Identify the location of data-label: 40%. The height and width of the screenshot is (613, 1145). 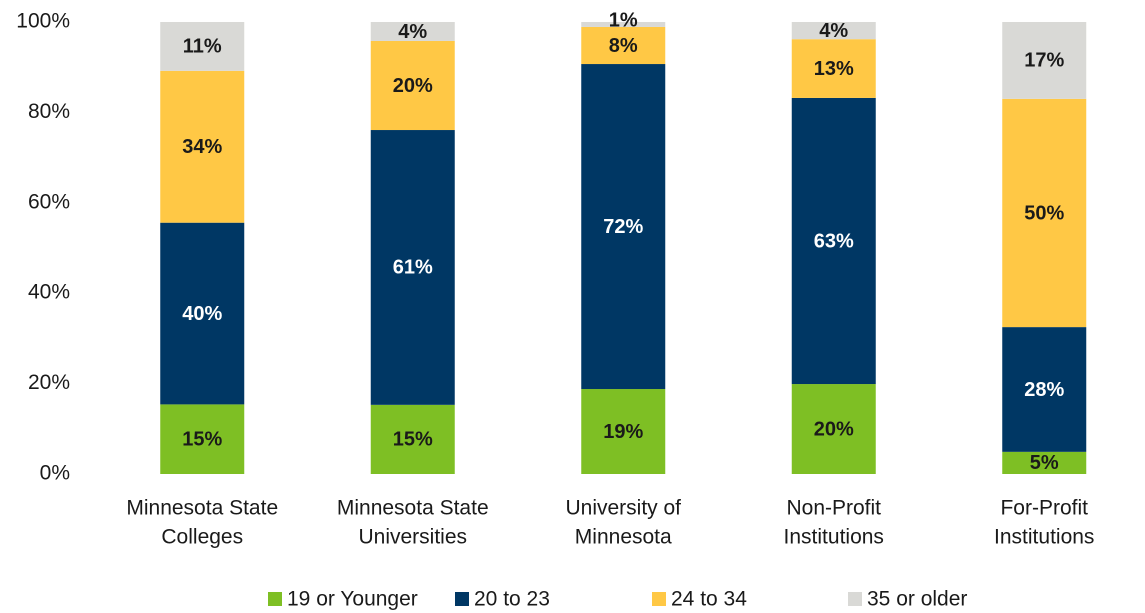
(202, 314).